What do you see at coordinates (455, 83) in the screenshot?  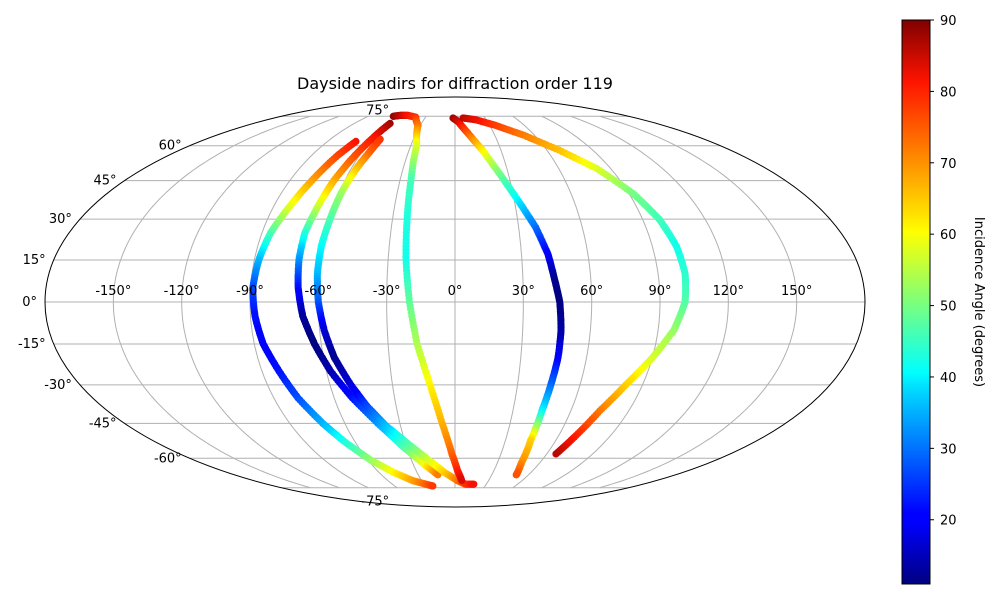 I see `chart-title: Dayside nadirs for diffraction order 119` at bounding box center [455, 83].